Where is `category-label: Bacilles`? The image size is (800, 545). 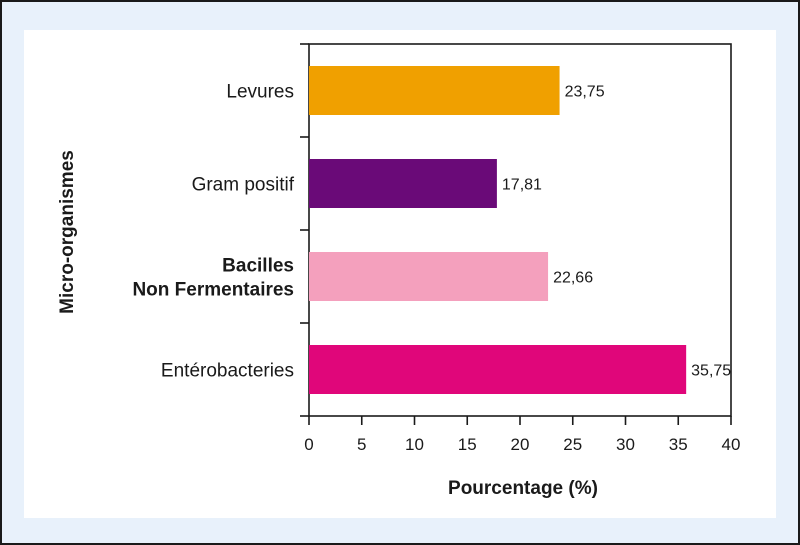
category-label: Bacilles is located at coordinates (258, 266).